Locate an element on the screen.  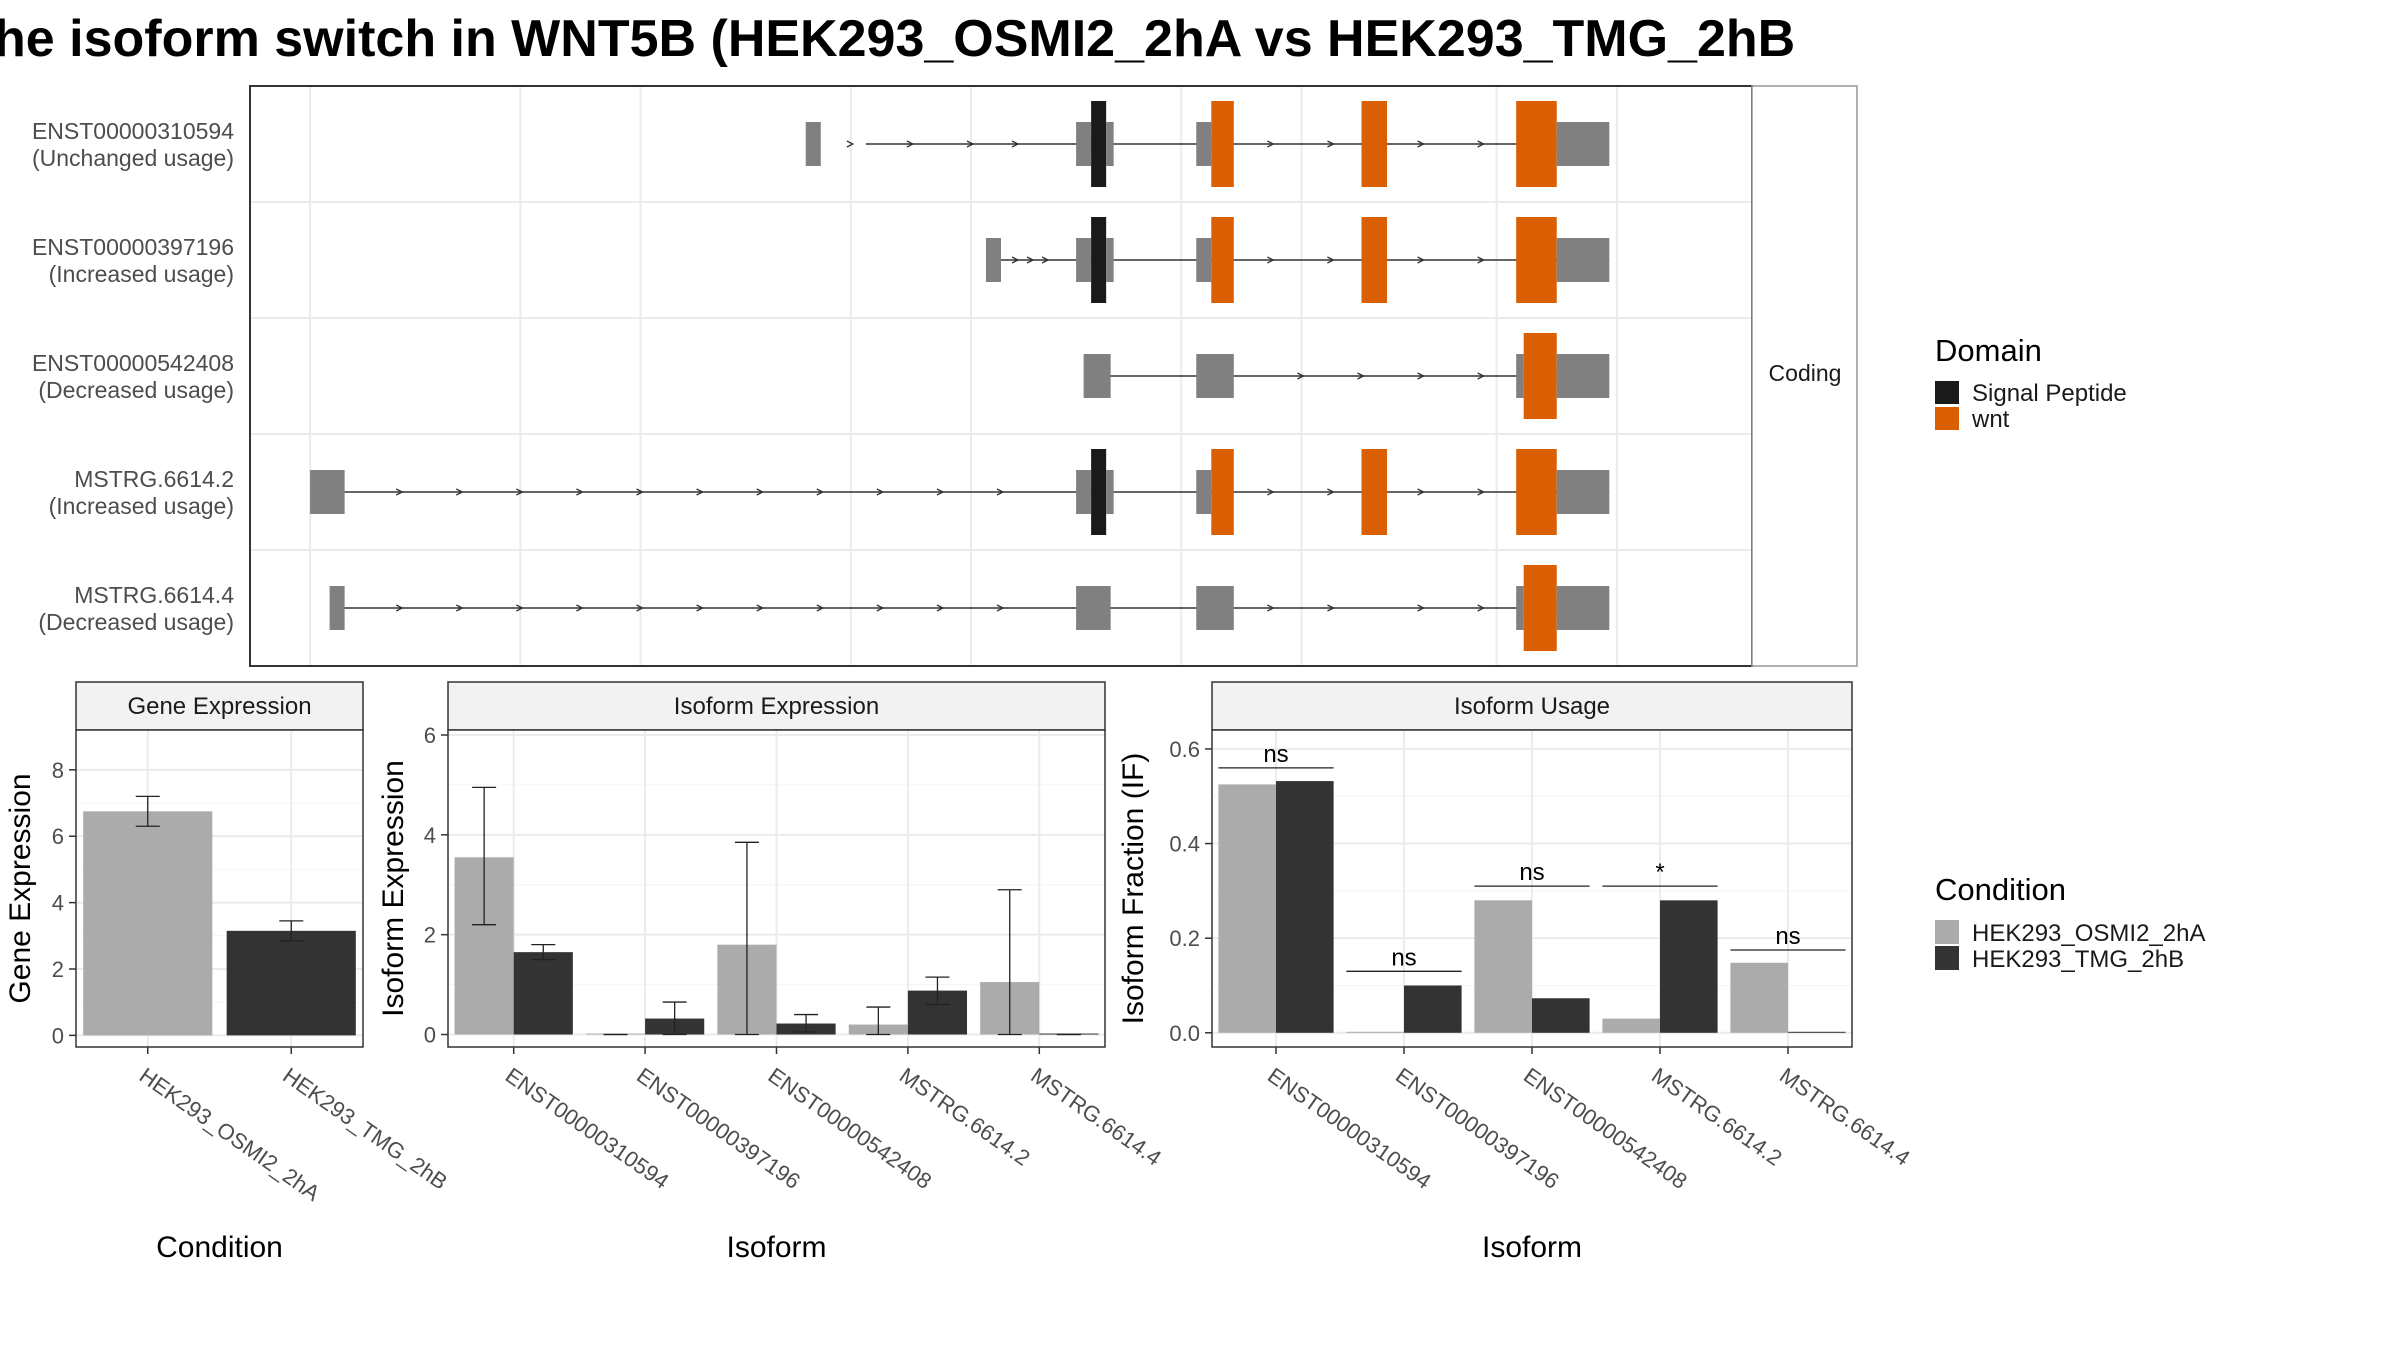
x-tick-label: MSTRG.6614.2 is located at coordinates (965, 1117).